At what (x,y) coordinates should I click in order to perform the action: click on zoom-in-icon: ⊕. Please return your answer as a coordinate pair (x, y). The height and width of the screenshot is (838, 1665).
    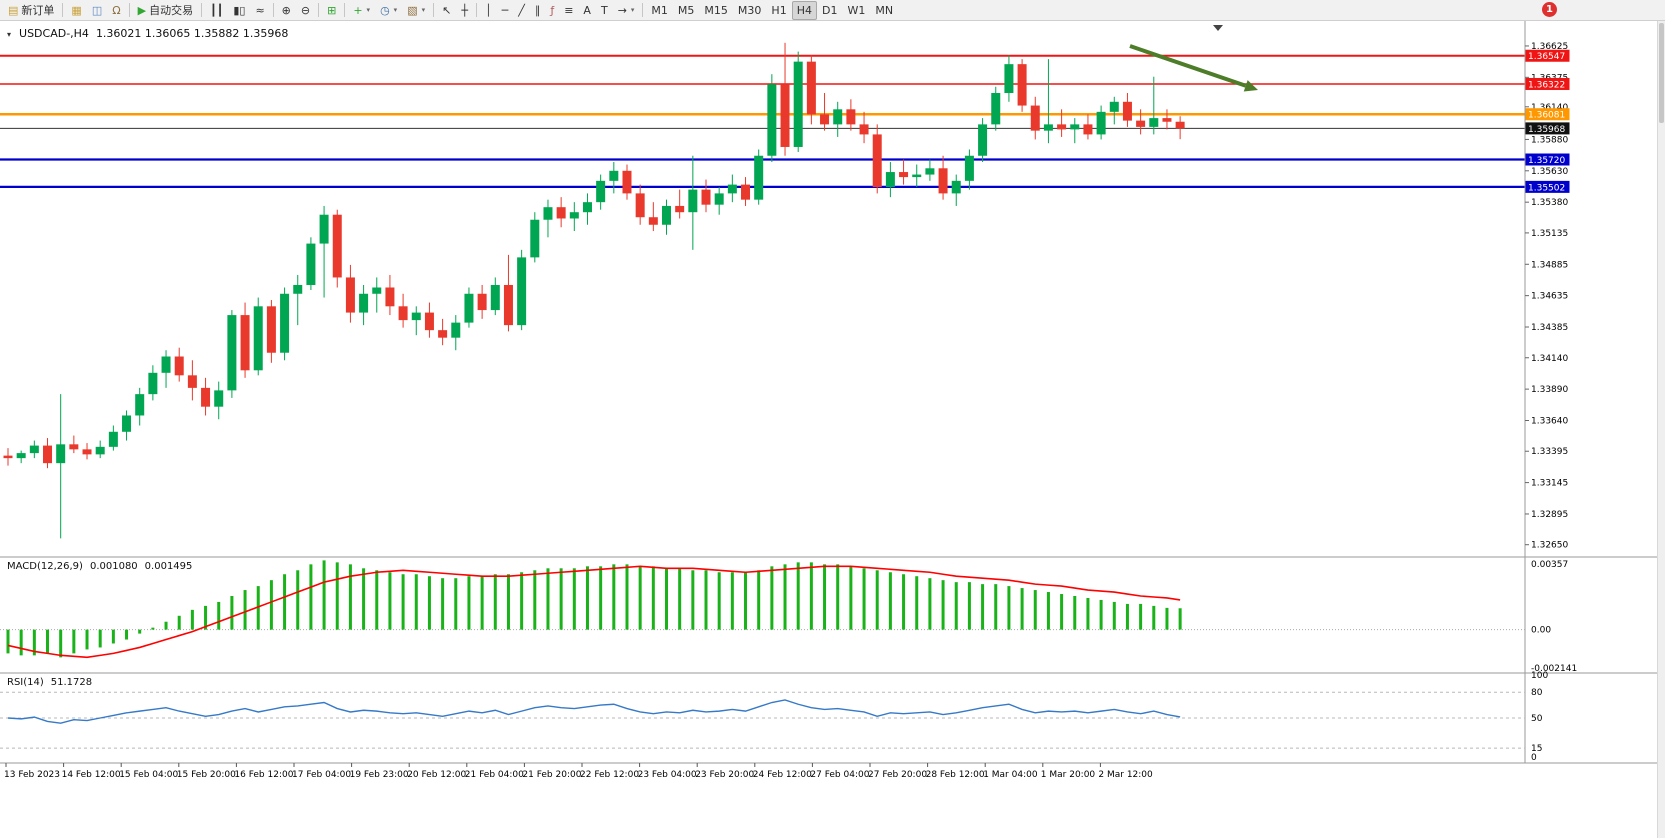
    Looking at the image, I should click on (286, 10).